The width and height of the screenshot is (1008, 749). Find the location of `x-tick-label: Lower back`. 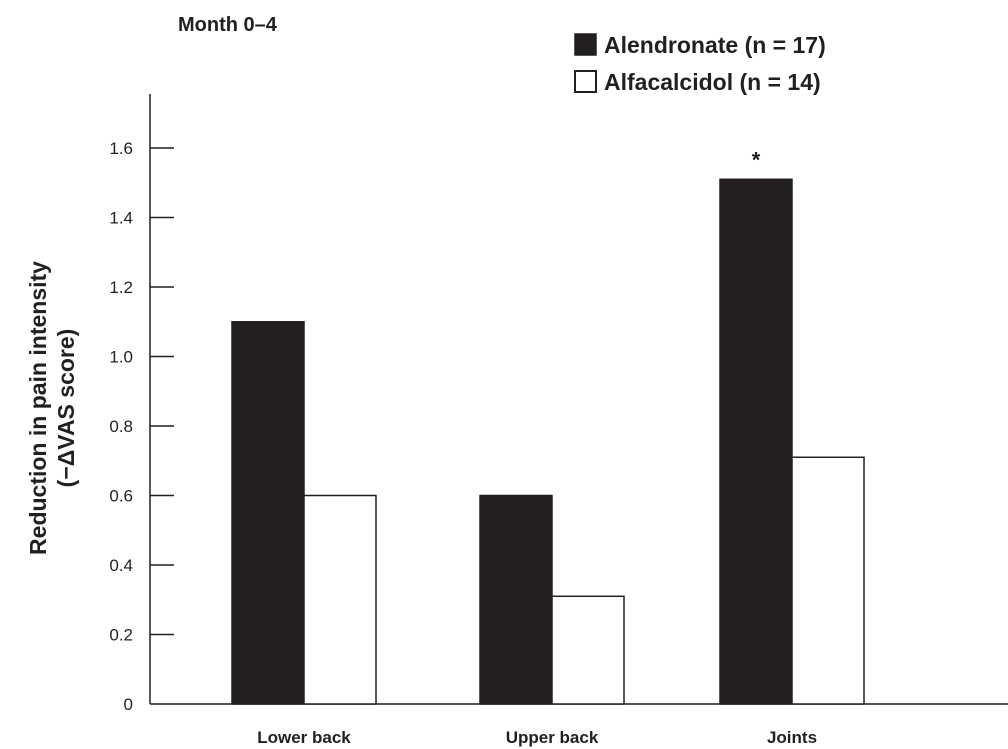

x-tick-label: Lower back is located at coordinates (304, 737).